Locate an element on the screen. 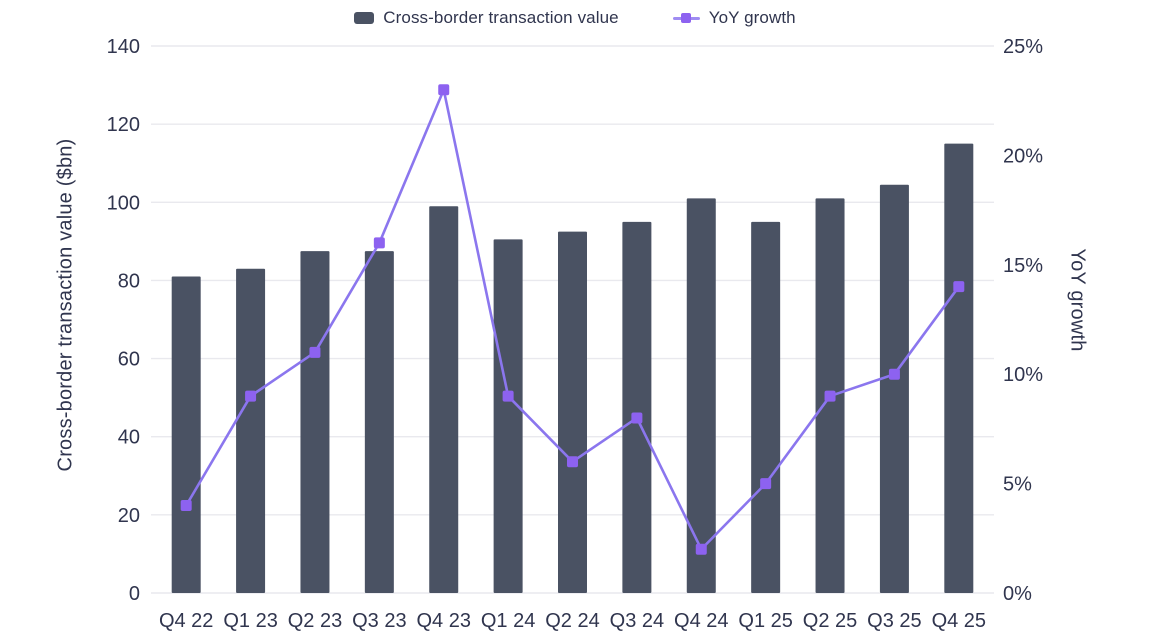 Image resolution: width=1150 pixels, height=641 pixels. x-tick-label: Q4 23 is located at coordinates (443, 621).